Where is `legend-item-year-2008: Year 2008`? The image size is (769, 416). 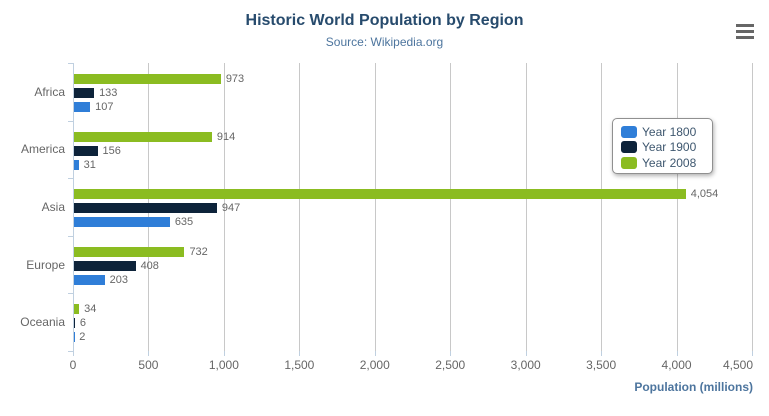 legend-item-year-2008: Year 2008 is located at coordinates (666, 163).